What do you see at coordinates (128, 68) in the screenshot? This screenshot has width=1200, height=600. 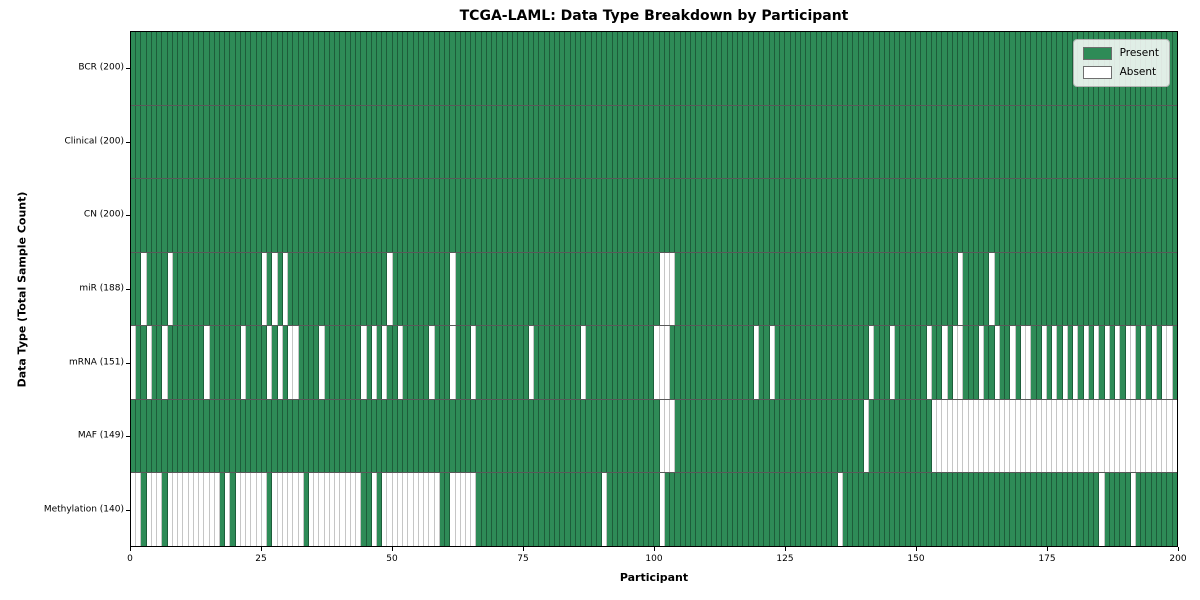 I see `y-tick-mark` at bounding box center [128, 68].